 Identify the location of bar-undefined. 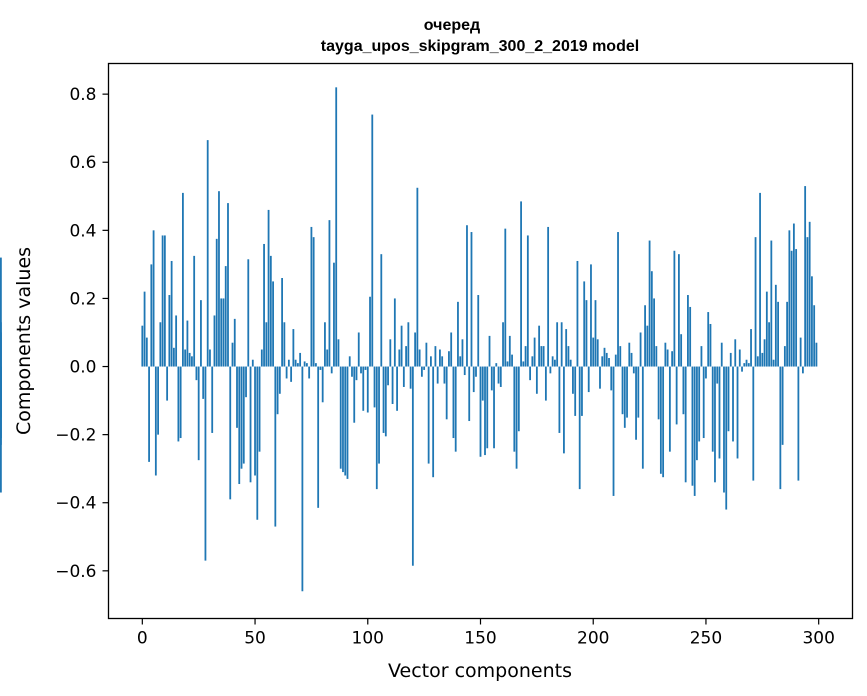
(1, 405).